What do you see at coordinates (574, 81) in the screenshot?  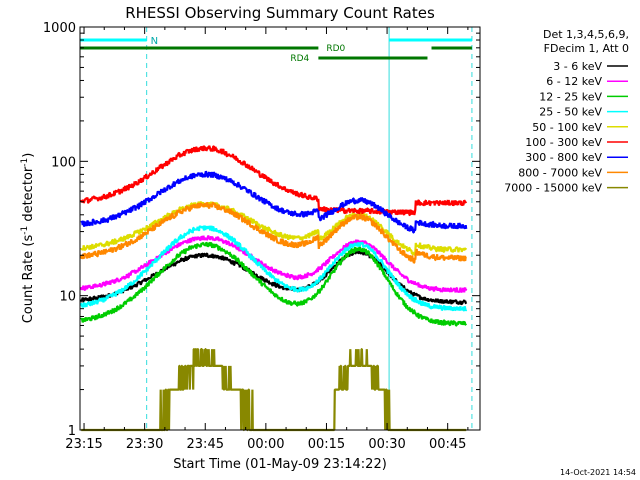 I see `legend-label-1: 6 - 12 keV` at bounding box center [574, 81].